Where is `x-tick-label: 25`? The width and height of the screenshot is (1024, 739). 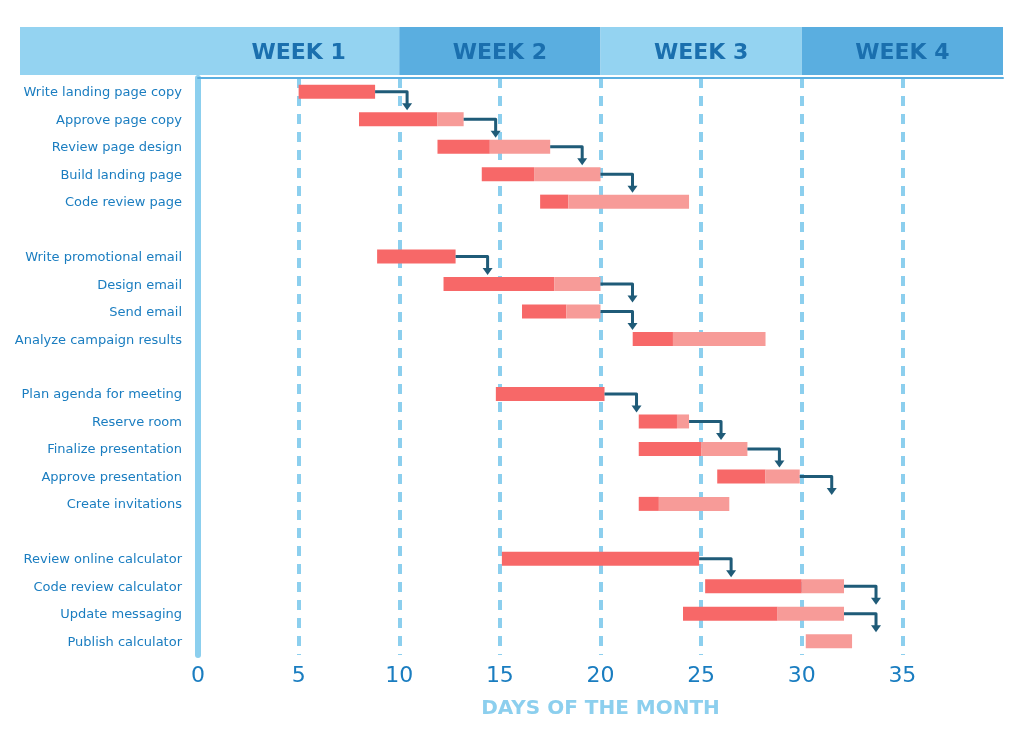
x-tick-label: 25 is located at coordinates (701, 674).